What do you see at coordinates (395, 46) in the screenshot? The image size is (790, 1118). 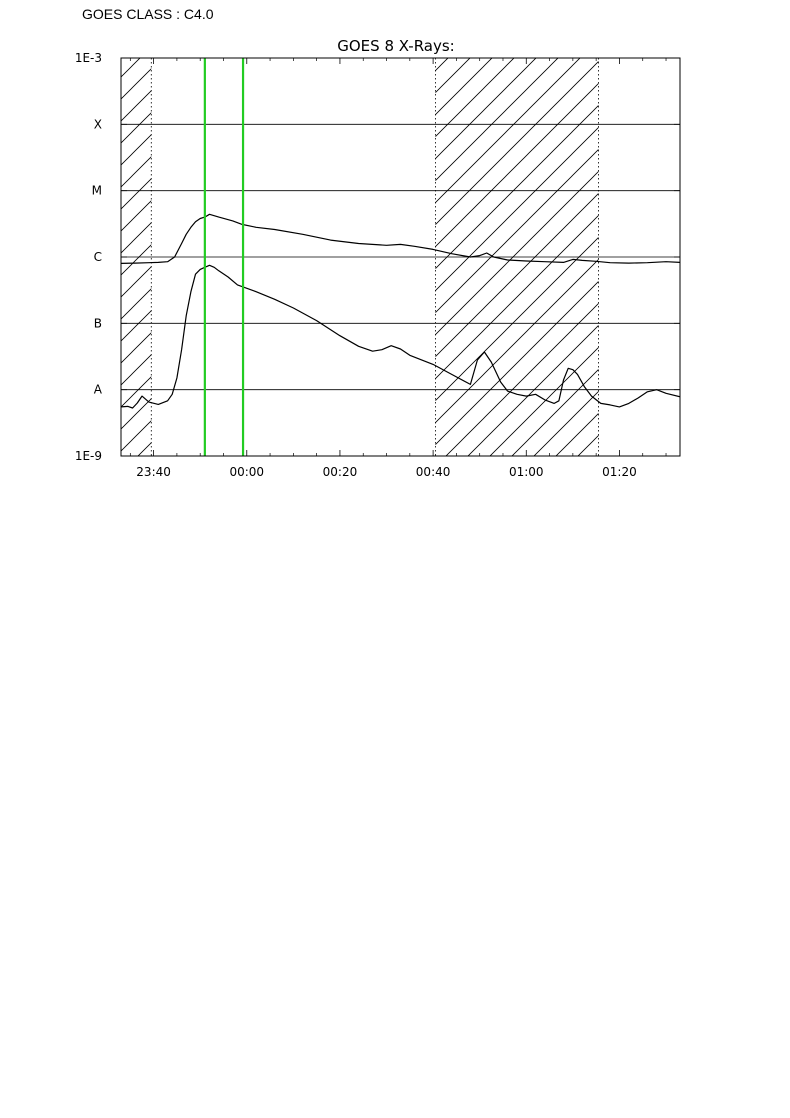 I see `chart-title: GOES 8 X-Rays:` at bounding box center [395, 46].